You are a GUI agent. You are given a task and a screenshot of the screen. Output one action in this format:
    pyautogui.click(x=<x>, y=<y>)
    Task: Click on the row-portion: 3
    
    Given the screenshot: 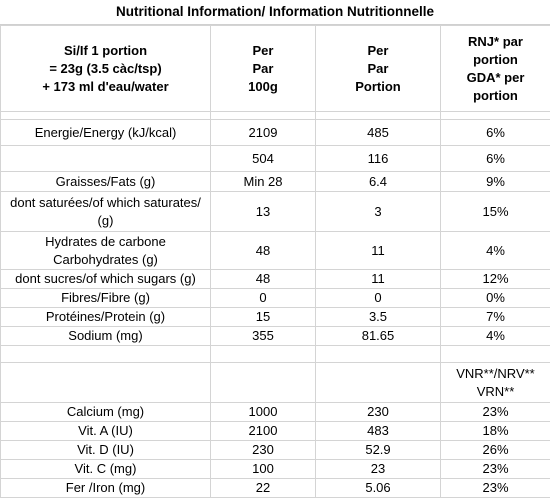 What is the action you would take?
    pyautogui.click(x=378, y=212)
    